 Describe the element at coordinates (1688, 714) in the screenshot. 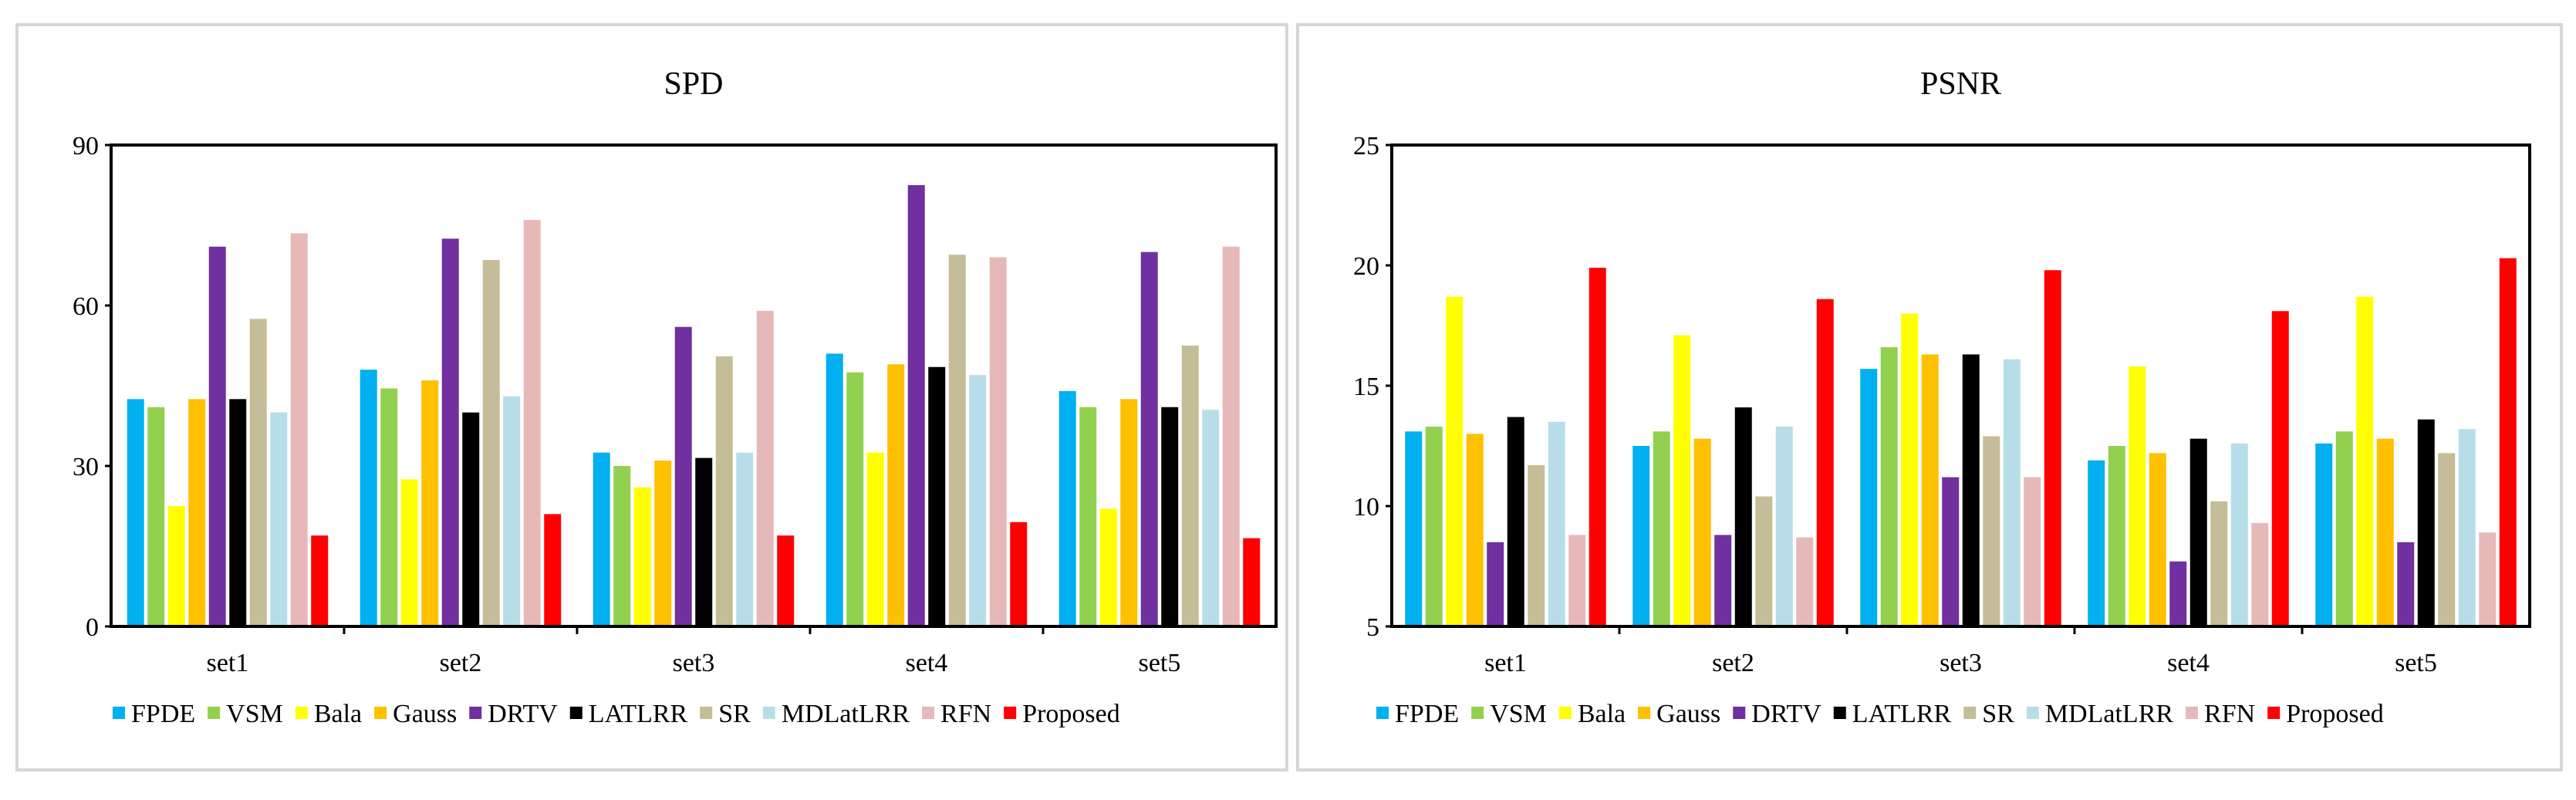

I see `psnr-legend-label-gauss: Gauss` at that location.